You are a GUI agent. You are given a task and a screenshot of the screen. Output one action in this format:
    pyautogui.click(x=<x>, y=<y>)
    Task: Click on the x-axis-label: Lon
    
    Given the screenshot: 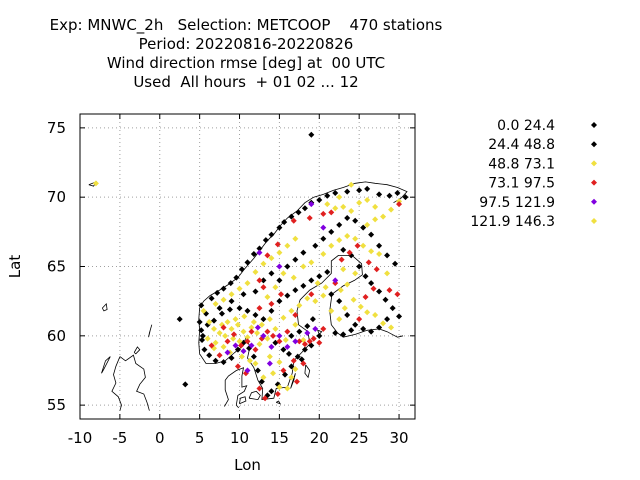 What is the action you would take?
    pyautogui.click(x=247, y=465)
    